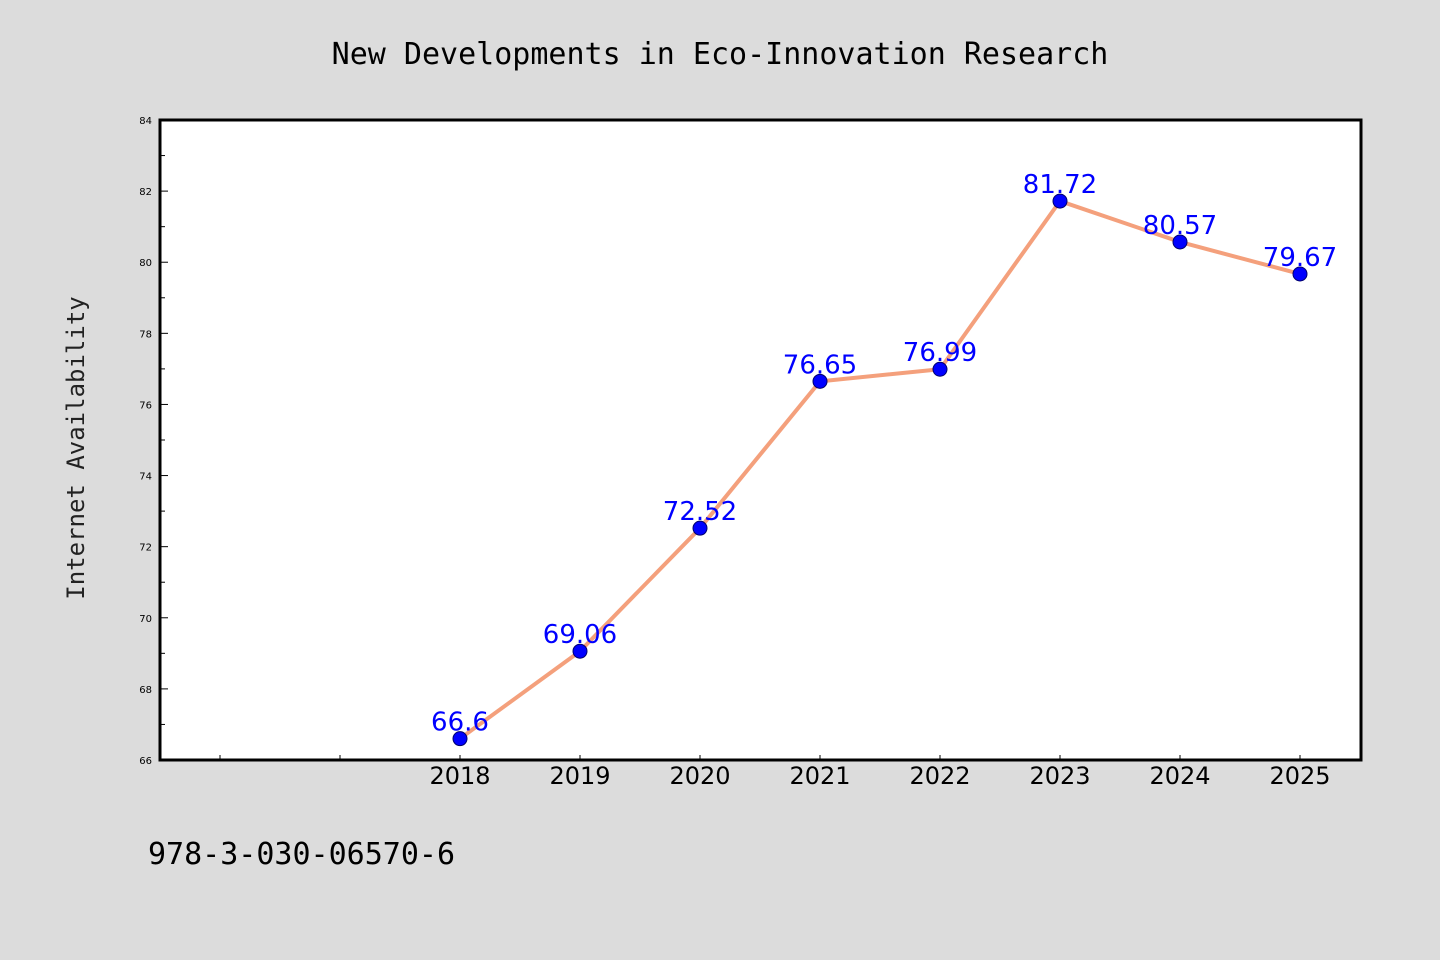  I want to click on data-label: 81.72, so click(1060, 185).